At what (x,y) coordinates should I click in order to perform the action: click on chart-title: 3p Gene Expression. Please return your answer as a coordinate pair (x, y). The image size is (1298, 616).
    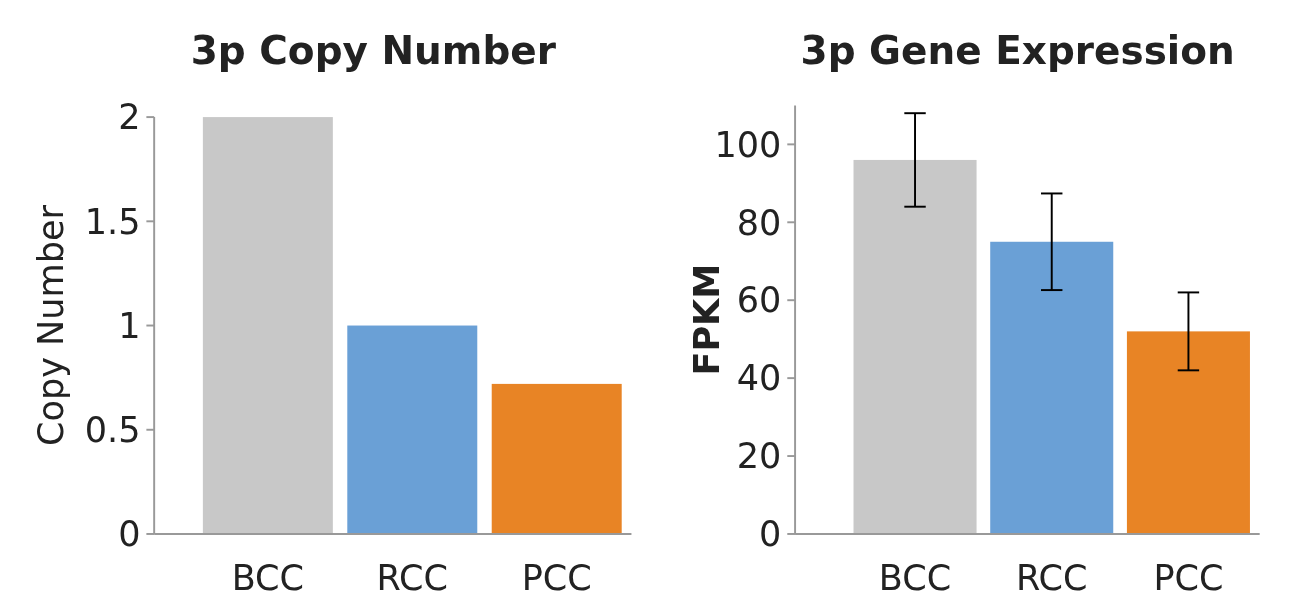
    Looking at the image, I should click on (1017, 51).